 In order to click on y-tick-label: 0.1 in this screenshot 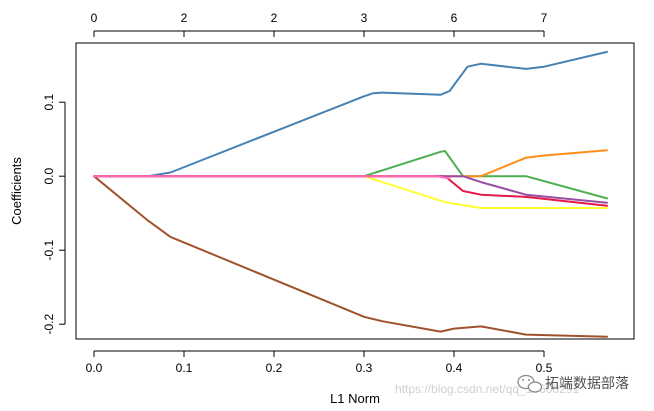, I will do `click(49, 102)`.